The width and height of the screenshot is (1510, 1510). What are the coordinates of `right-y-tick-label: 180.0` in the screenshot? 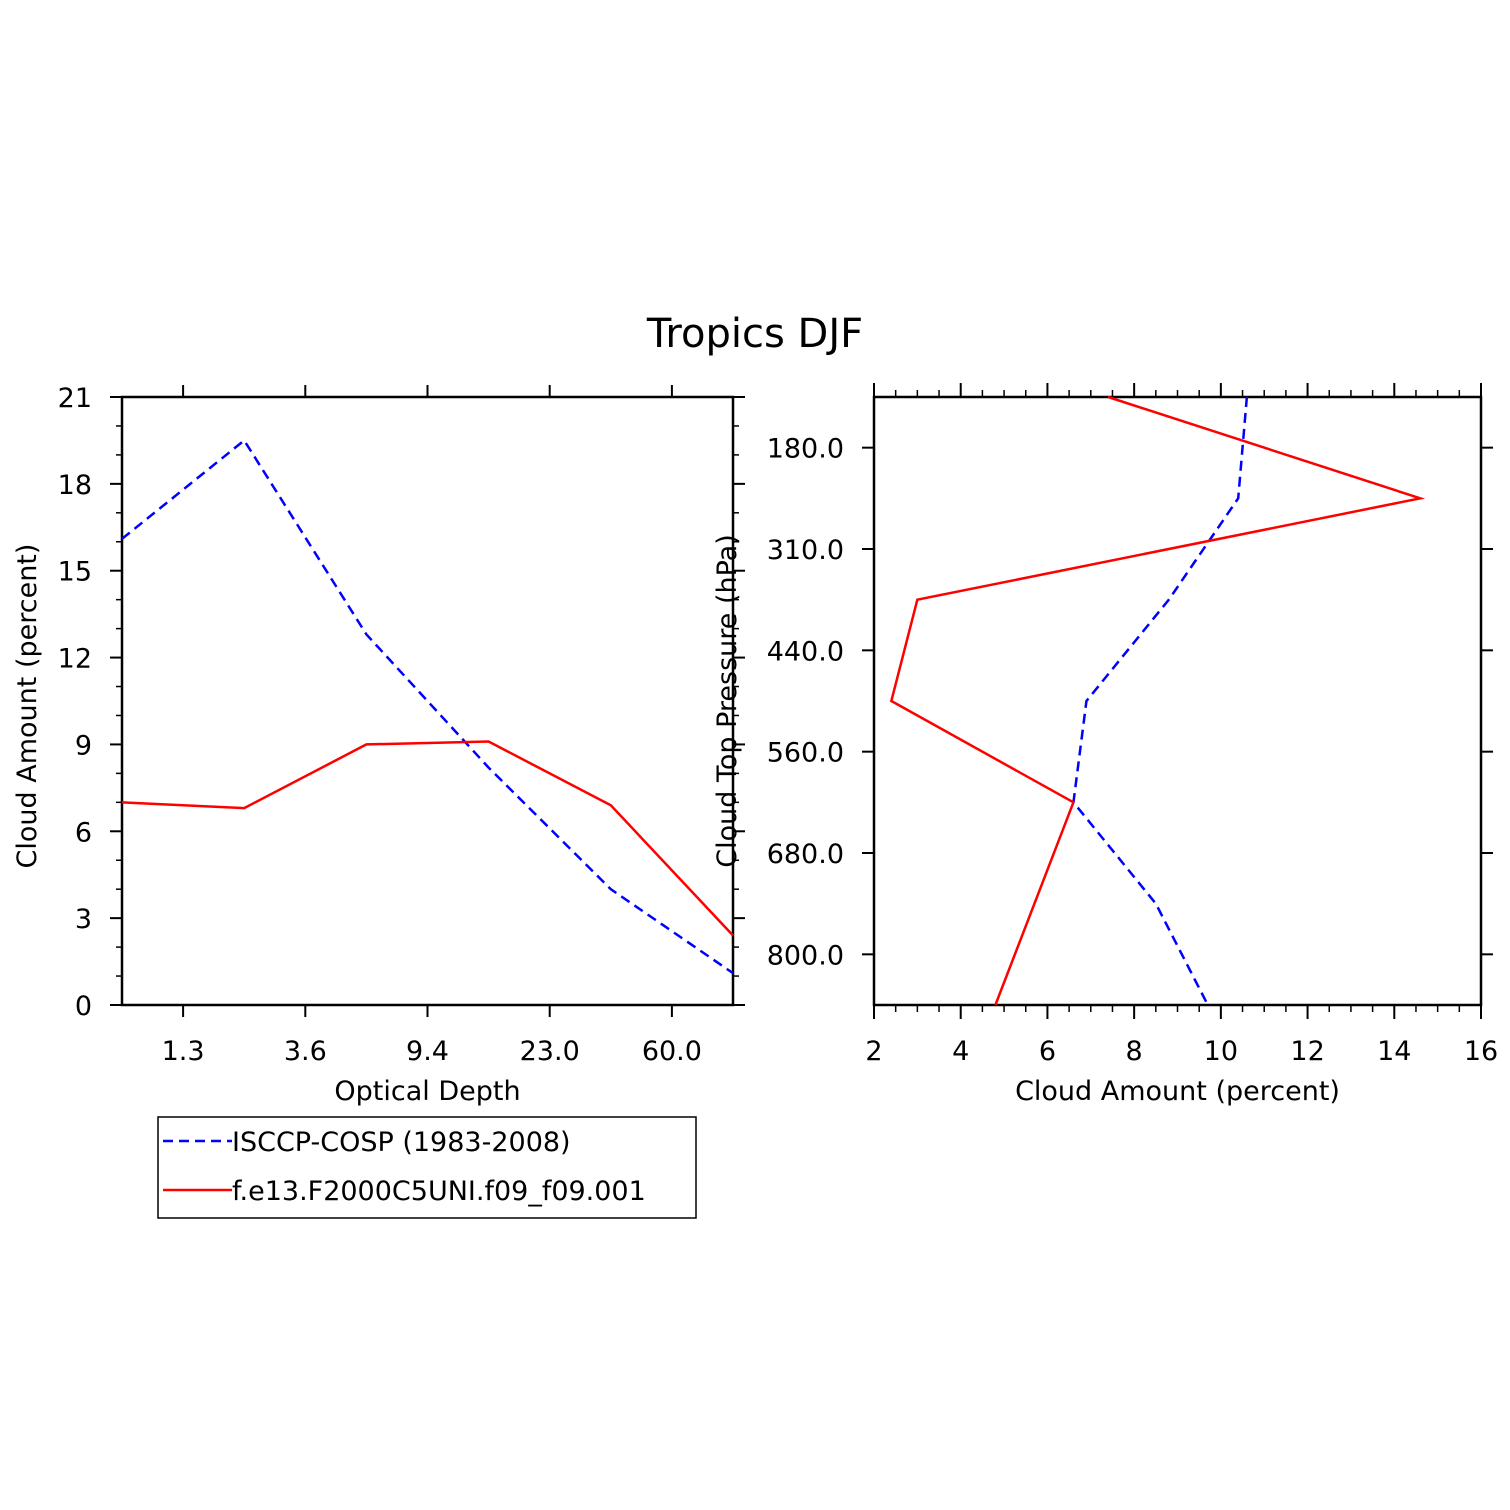 It's located at (805, 449).